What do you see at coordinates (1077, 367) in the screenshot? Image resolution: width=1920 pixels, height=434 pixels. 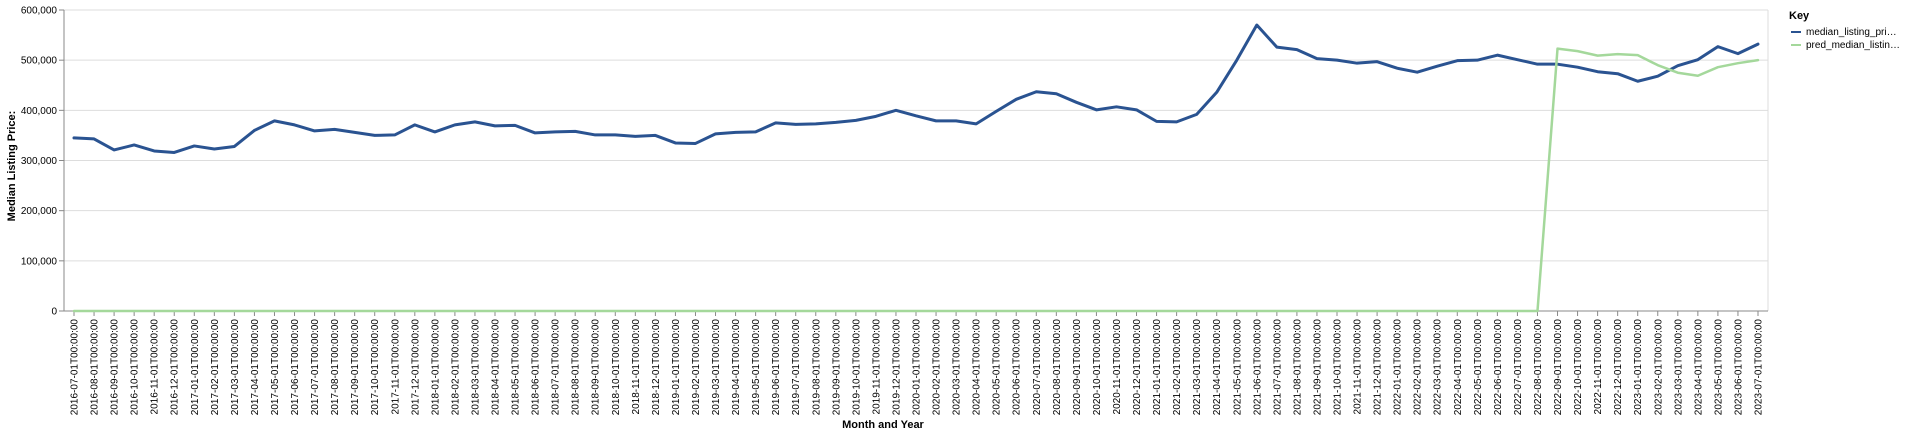 I see `x-tick-label: 2020-09-01T00:00:00` at bounding box center [1077, 367].